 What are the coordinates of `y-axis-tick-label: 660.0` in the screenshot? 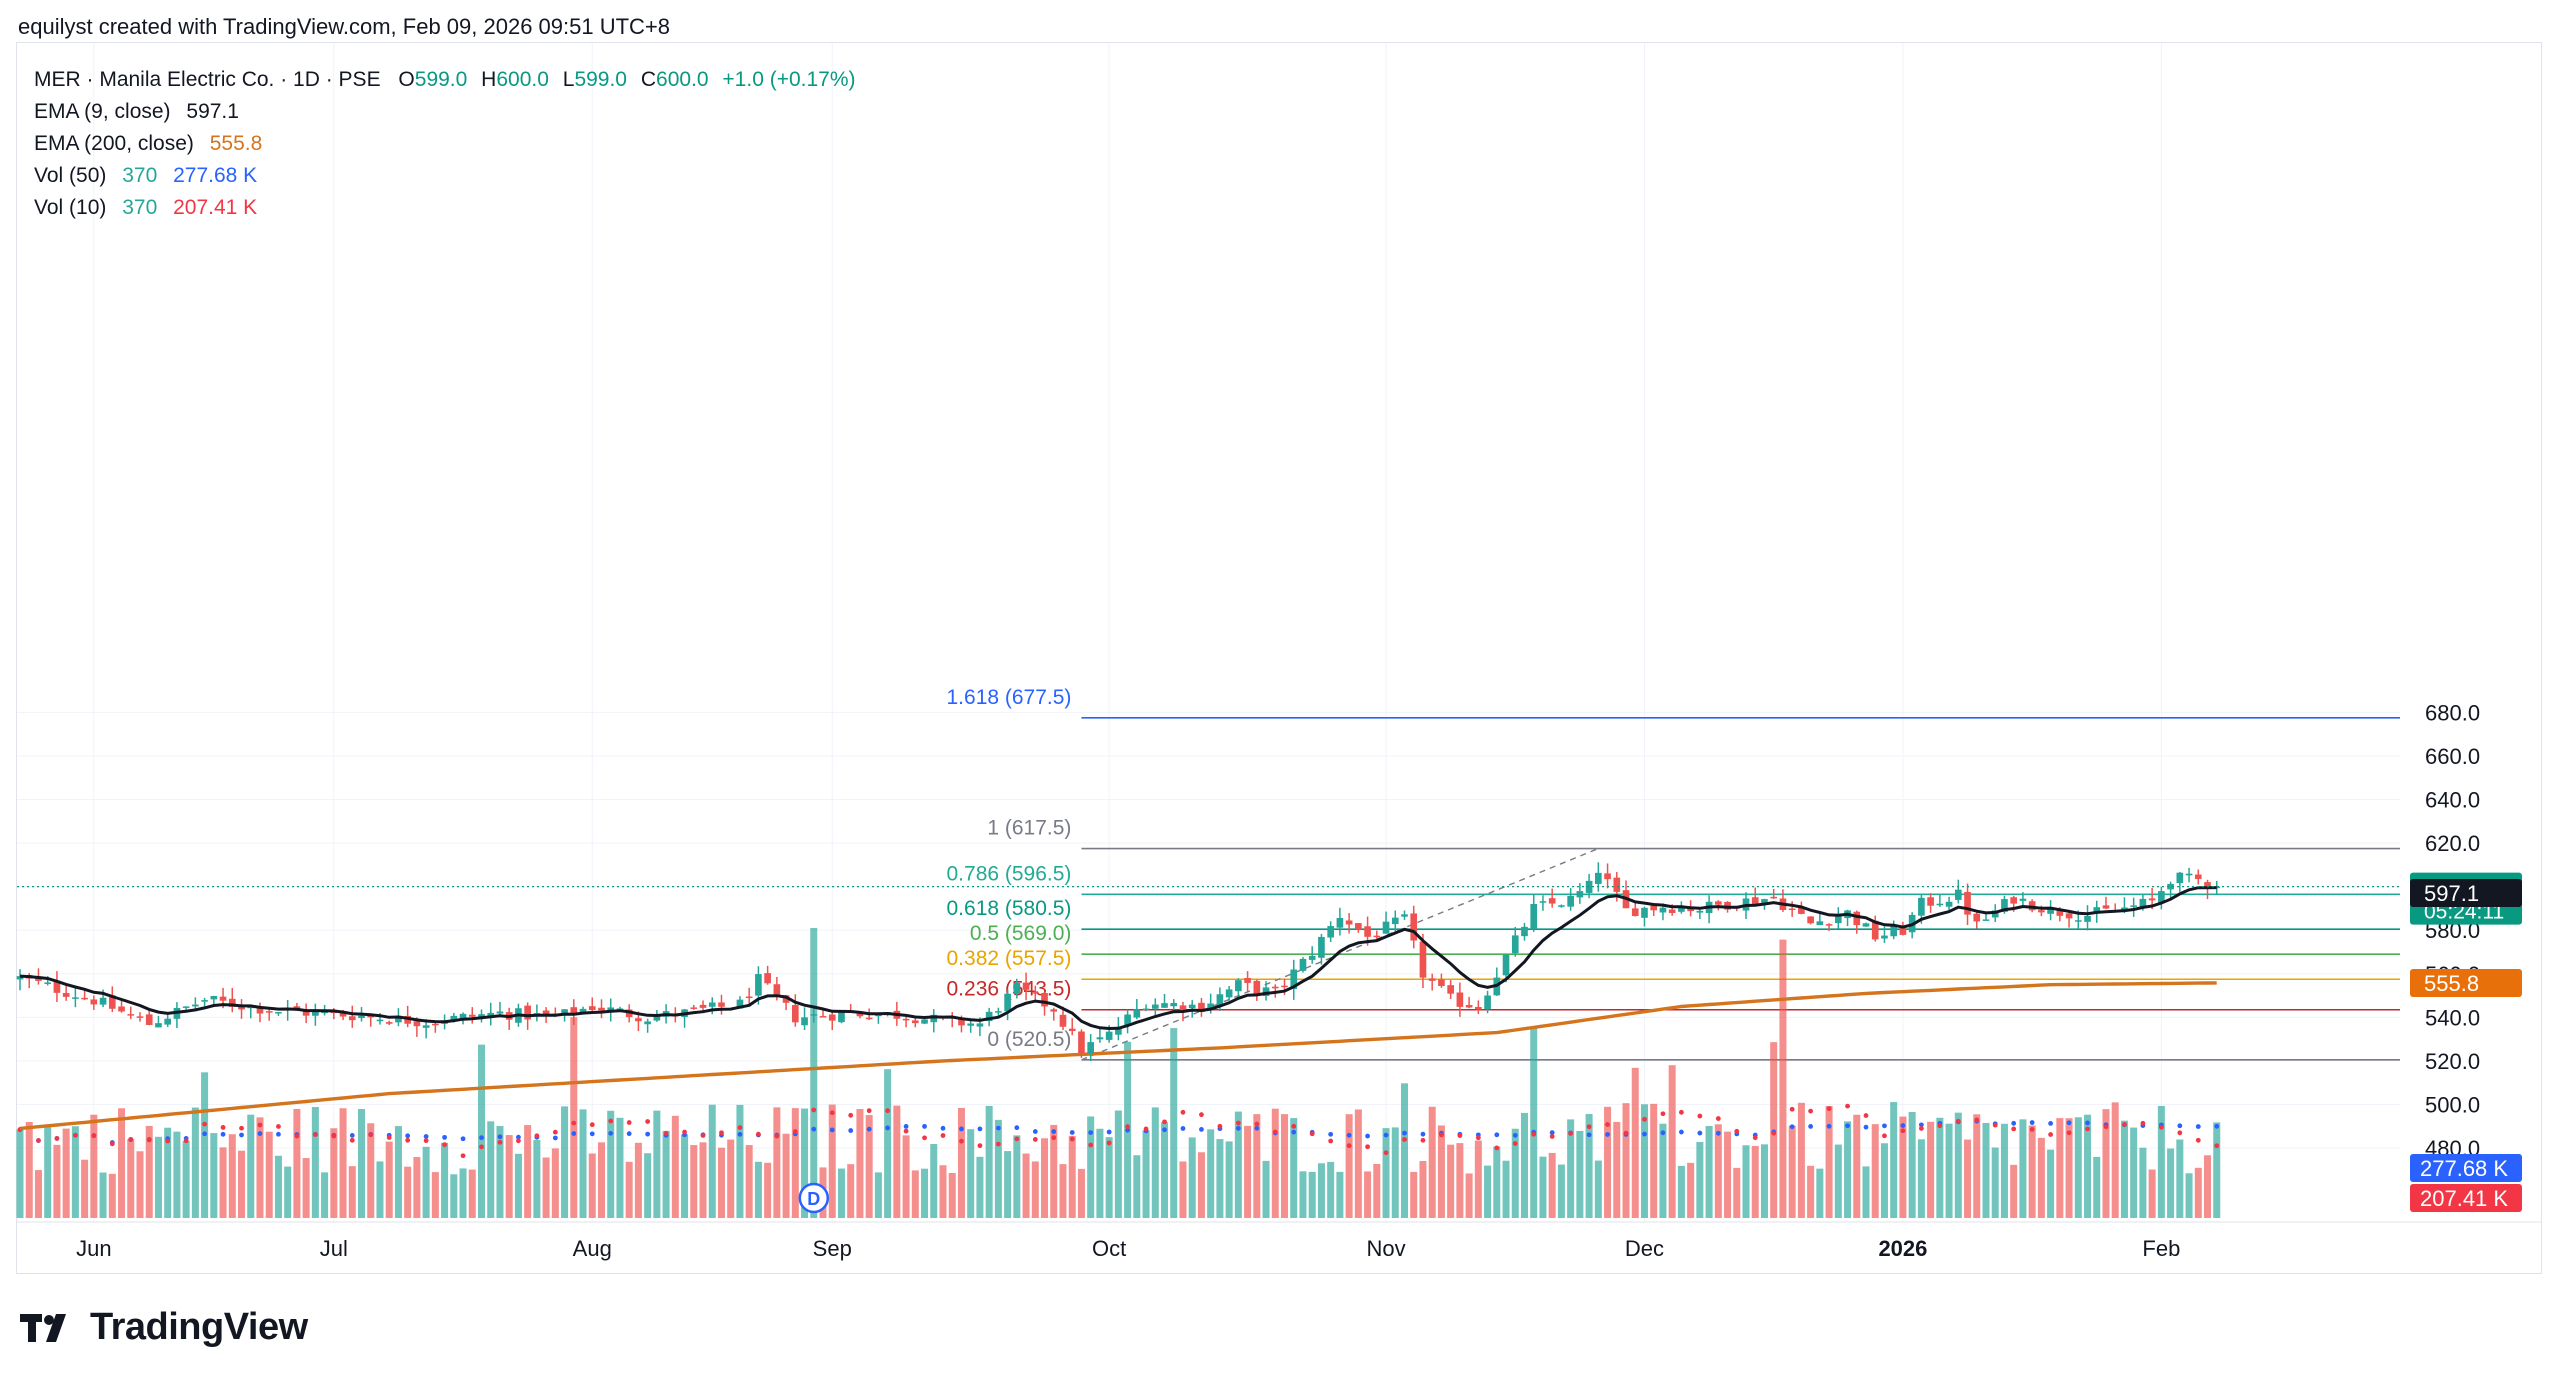 It's located at (2452, 756).